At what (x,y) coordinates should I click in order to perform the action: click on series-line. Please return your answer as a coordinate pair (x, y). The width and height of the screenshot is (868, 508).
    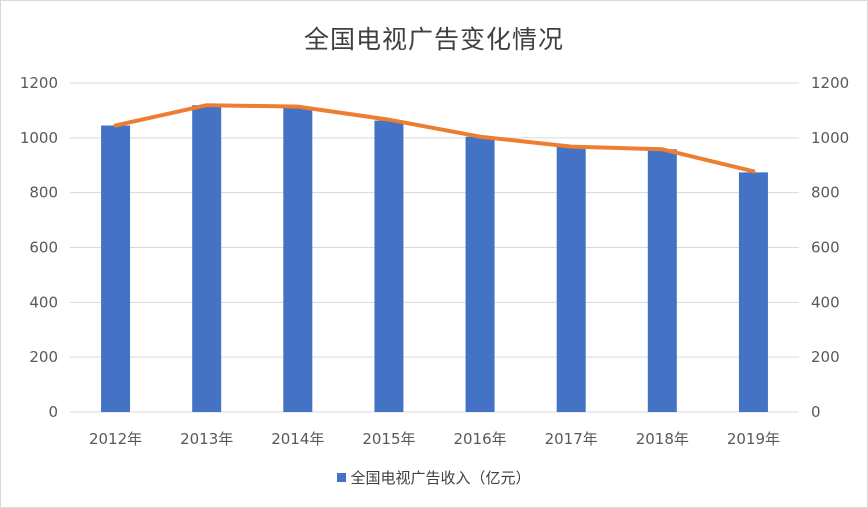
    Looking at the image, I should click on (434, 138).